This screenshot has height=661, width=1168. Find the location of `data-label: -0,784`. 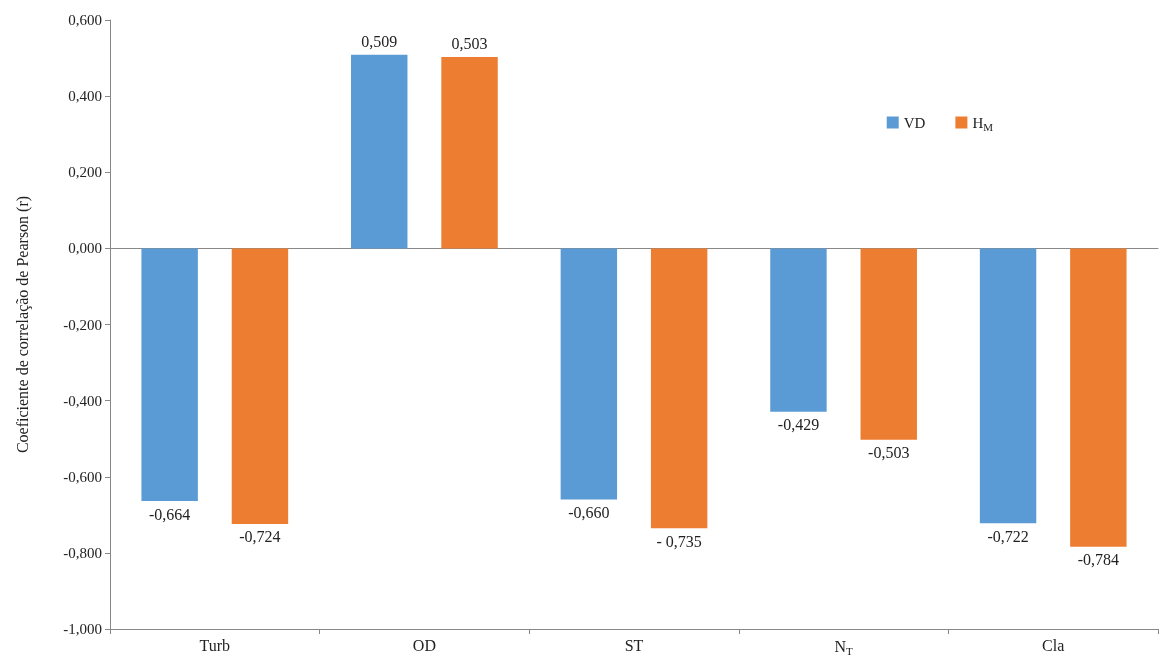

data-label: -0,784 is located at coordinates (1098, 560).